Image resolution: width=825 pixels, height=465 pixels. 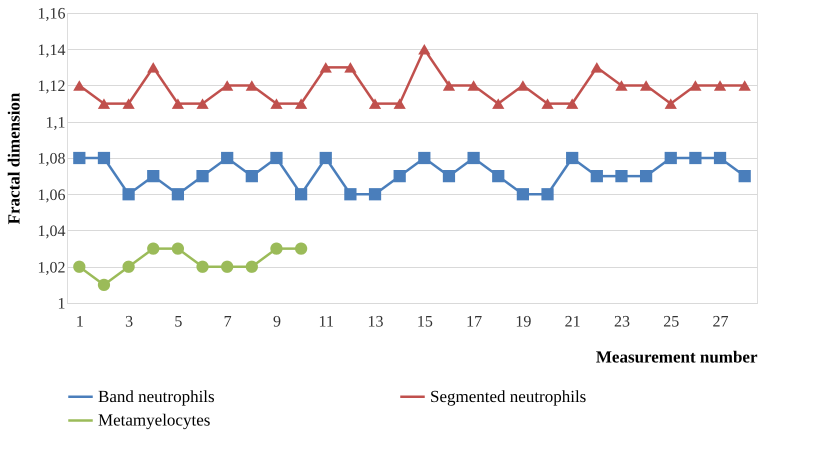 I want to click on x-tick-label: 5, so click(x=178, y=322).